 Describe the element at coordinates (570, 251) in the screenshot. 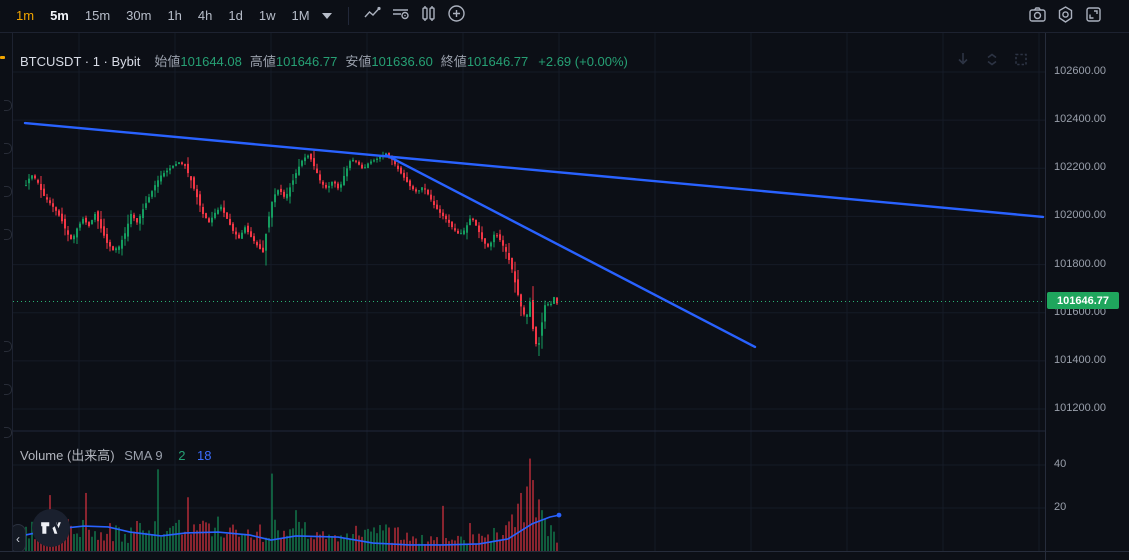

I see `trendline-drawing` at that location.